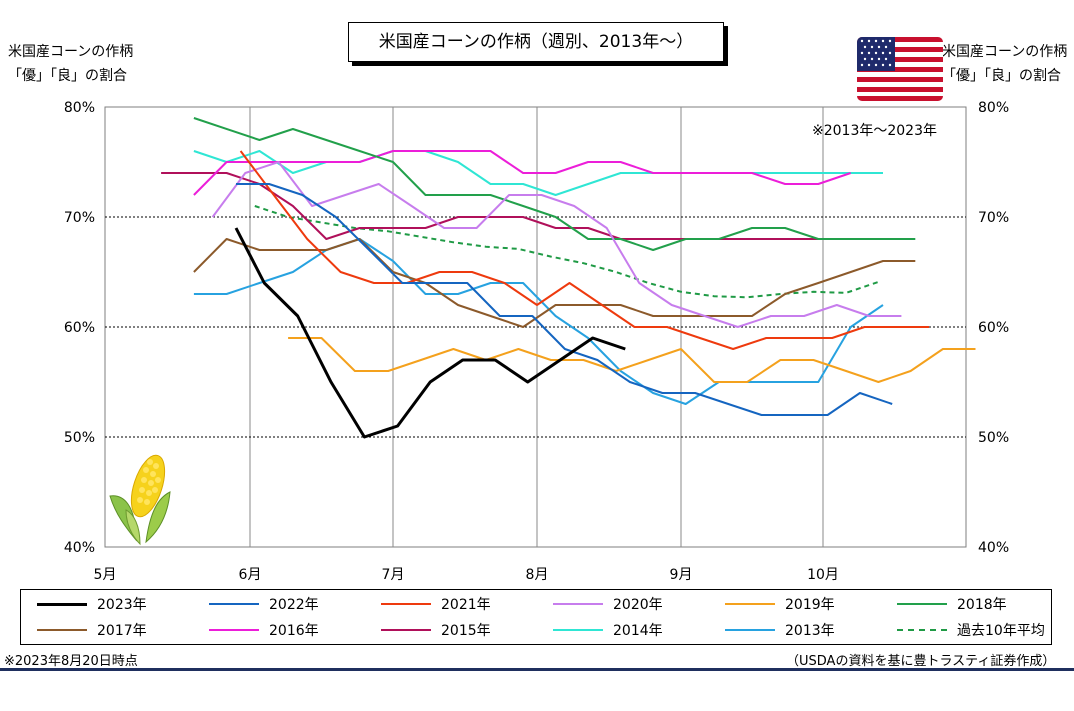 This screenshot has width=1074, height=711. I want to click on legend-item: 2020年, so click(608, 604).